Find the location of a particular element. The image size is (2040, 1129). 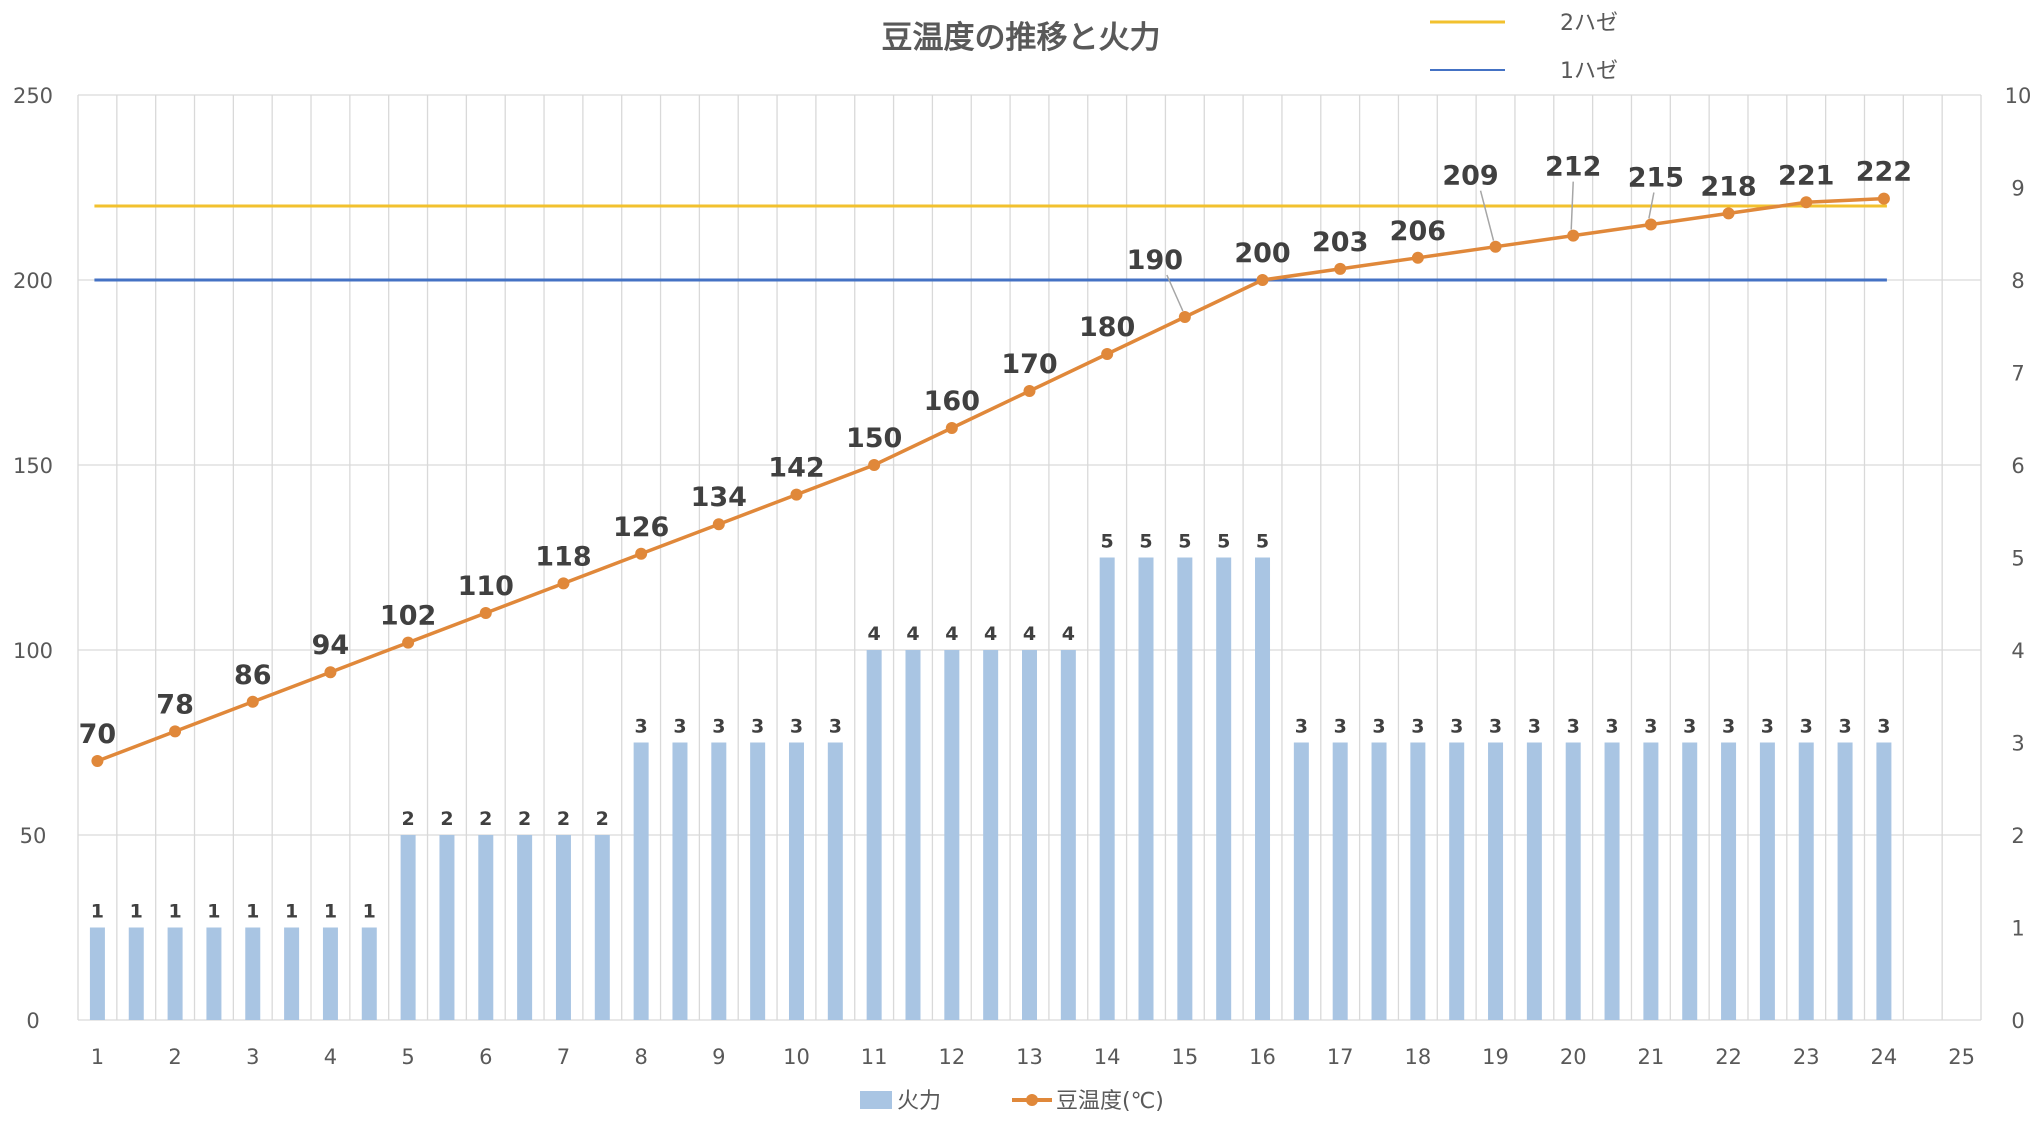

y-right-tick-label: 5 is located at coordinates (2017, 559).